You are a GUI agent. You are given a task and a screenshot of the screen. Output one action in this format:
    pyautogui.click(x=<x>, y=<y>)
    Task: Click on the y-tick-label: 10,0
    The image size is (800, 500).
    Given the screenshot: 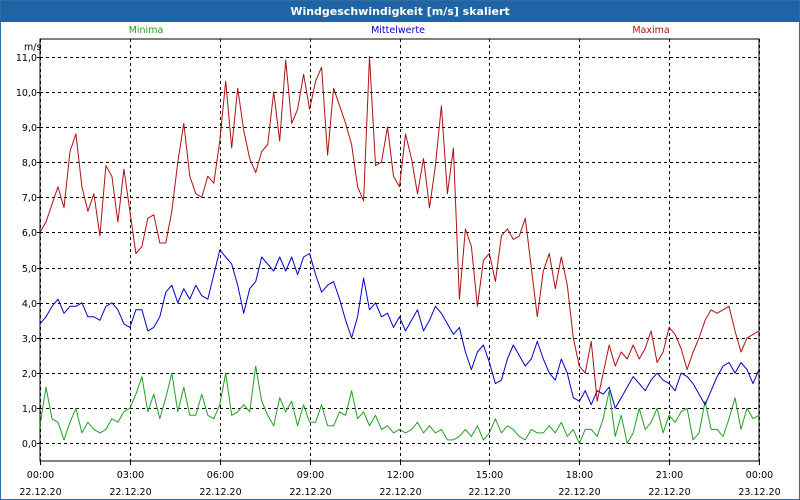 What is the action you would take?
    pyautogui.click(x=26, y=93)
    